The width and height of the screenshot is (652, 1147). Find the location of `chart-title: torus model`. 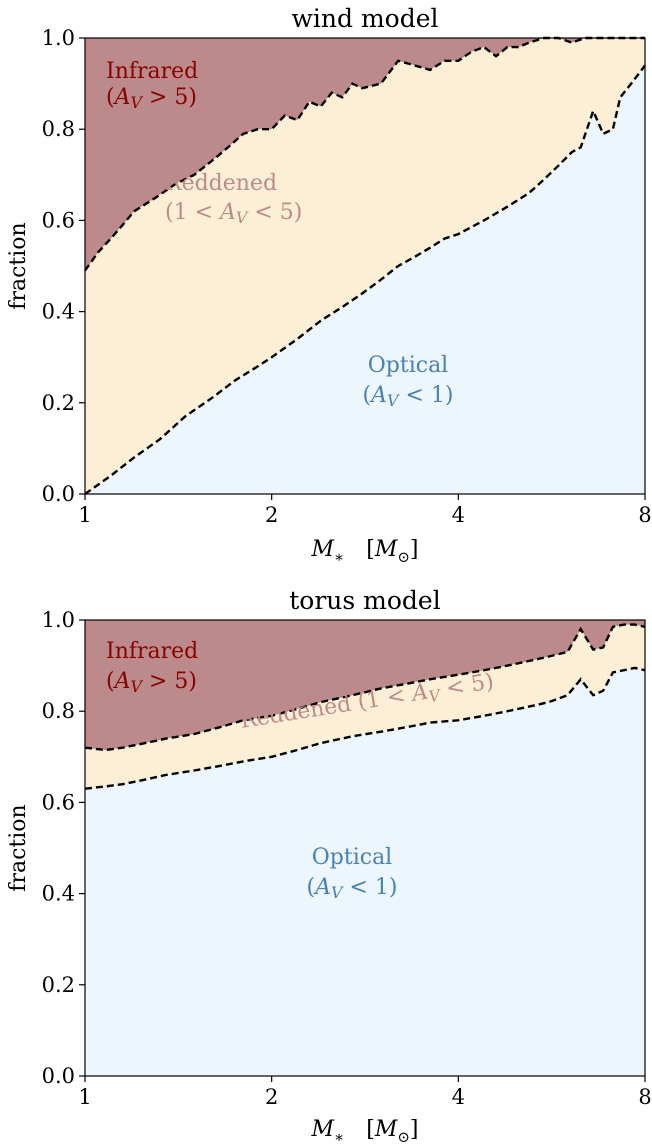

chart-title: torus model is located at coordinates (364, 600).